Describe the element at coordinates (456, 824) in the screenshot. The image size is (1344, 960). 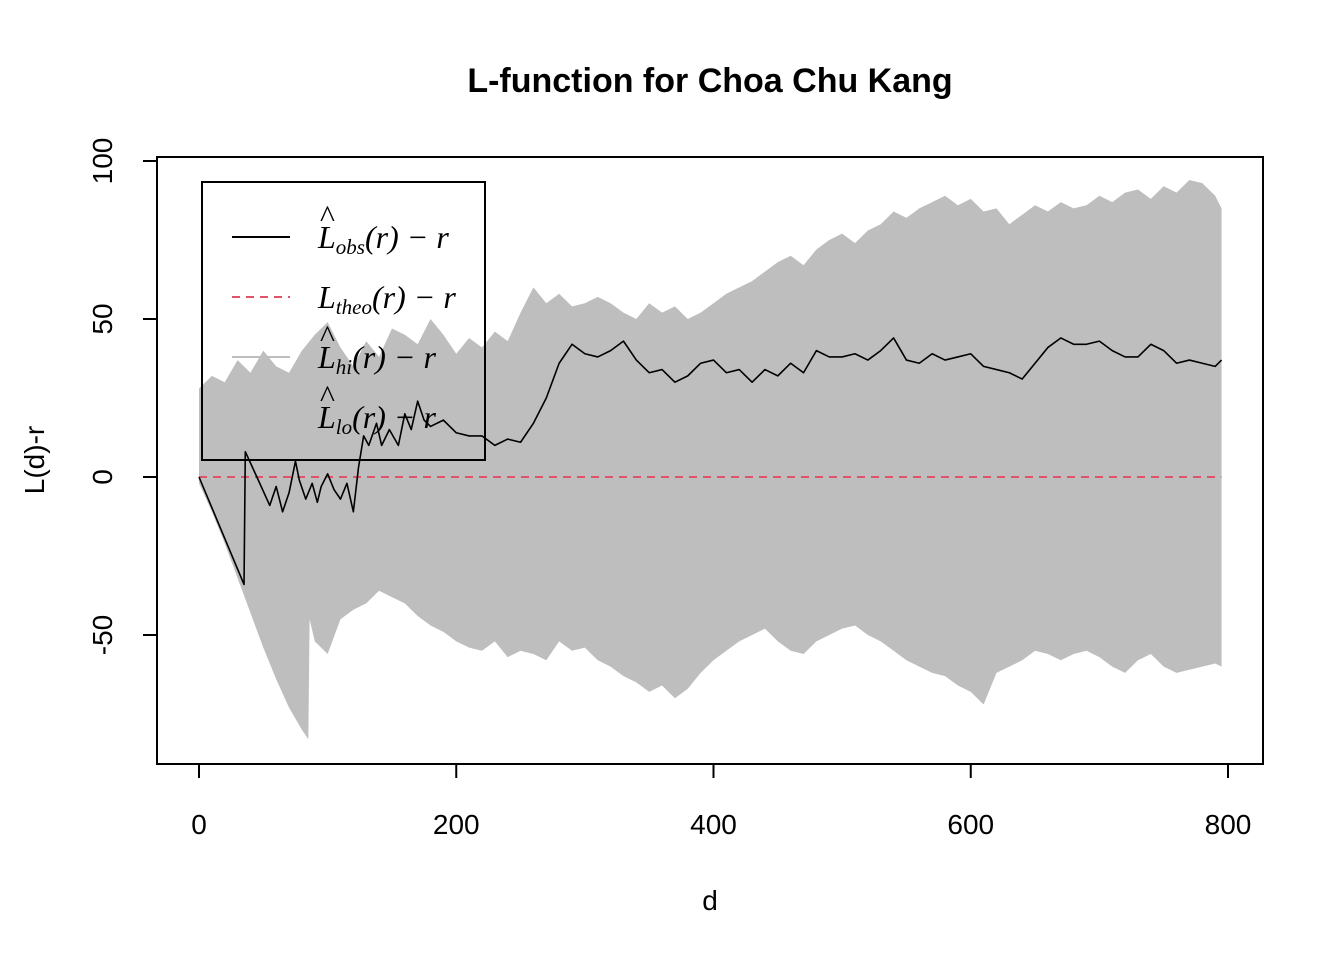
I see `x-tick-label: 200` at that location.